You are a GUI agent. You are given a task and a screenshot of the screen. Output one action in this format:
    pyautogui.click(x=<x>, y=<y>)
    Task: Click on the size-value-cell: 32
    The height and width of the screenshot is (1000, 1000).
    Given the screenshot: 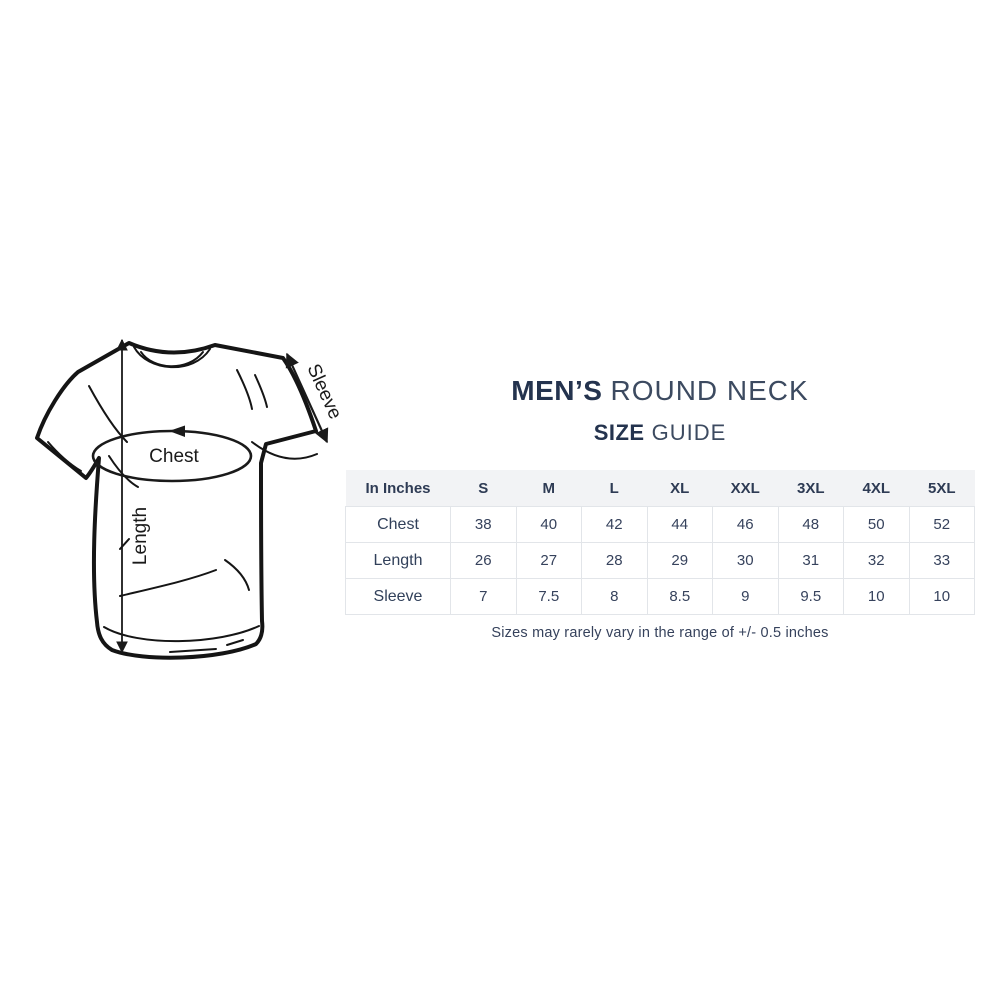 What is the action you would take?
    pyautogui.click(x=876, y=560)
    